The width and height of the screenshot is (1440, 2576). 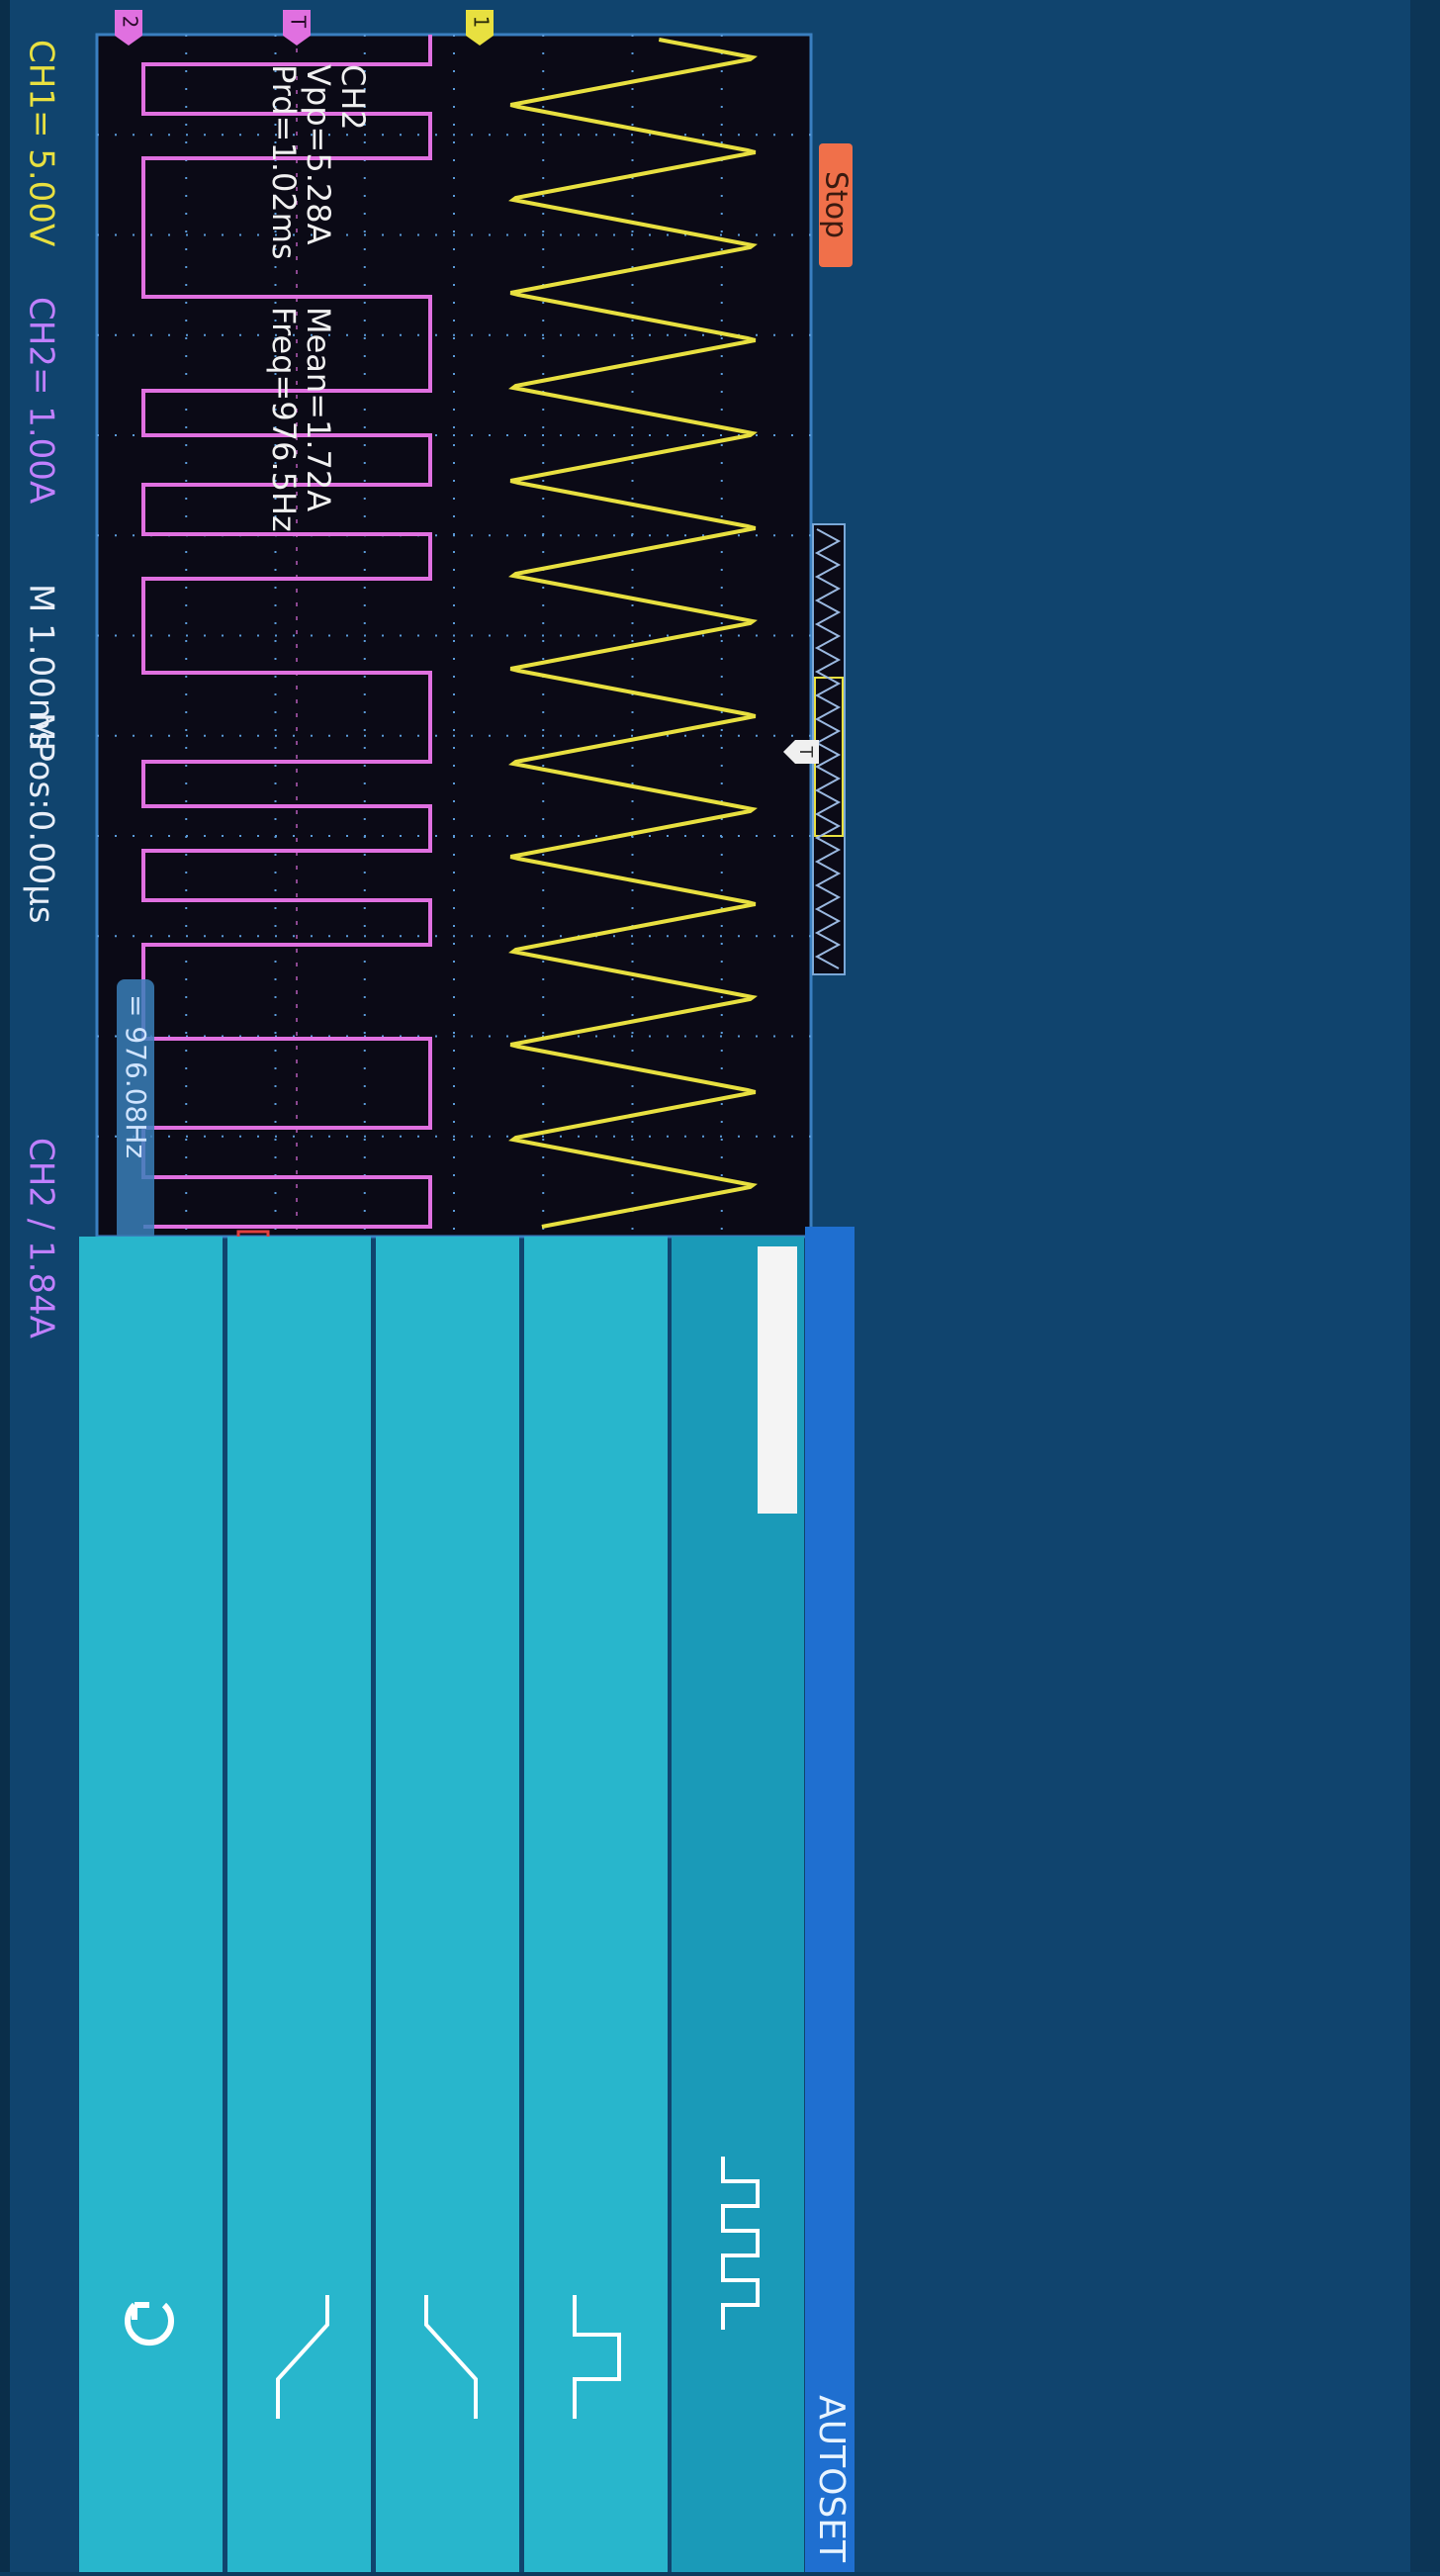 What do you see at coordinates (830, 1900) in the screenshot?
I see `menu-header` at bounding box center [830, 1900].